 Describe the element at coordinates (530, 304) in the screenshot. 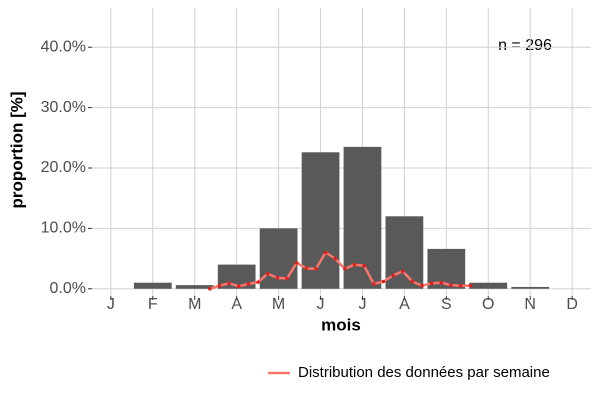

I see `x-tick-label: N` at that location.